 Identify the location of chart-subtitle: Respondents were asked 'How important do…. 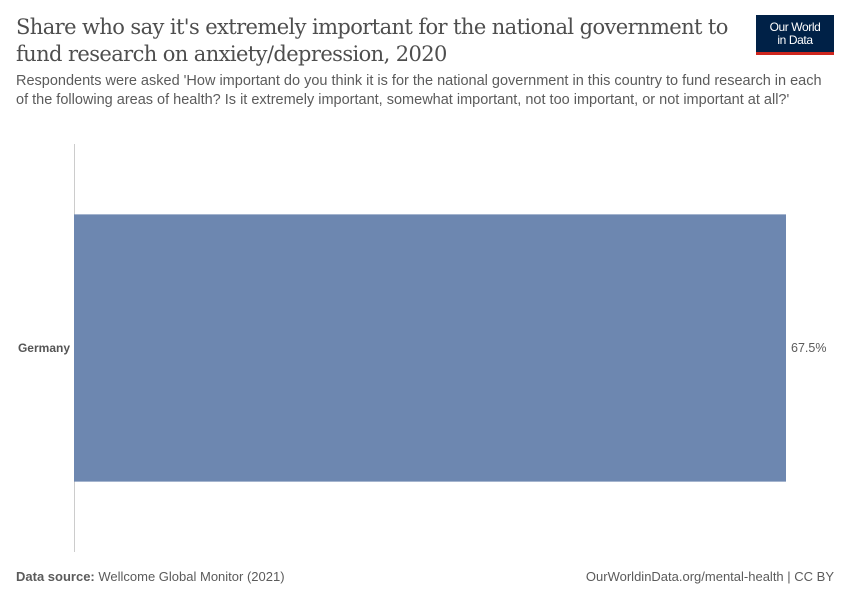
(419, 90).